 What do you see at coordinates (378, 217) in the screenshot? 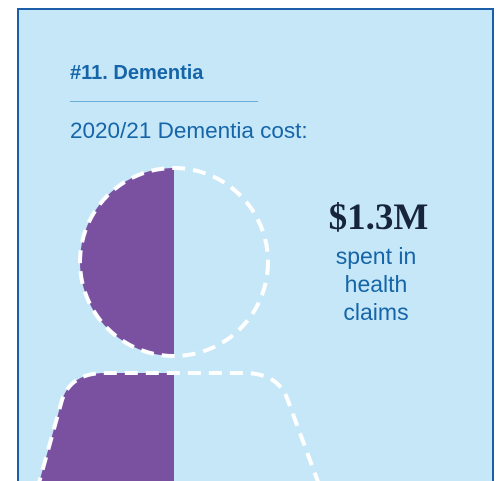
I see `cost-amount: $1.3M` at bounding box center [378, 217].